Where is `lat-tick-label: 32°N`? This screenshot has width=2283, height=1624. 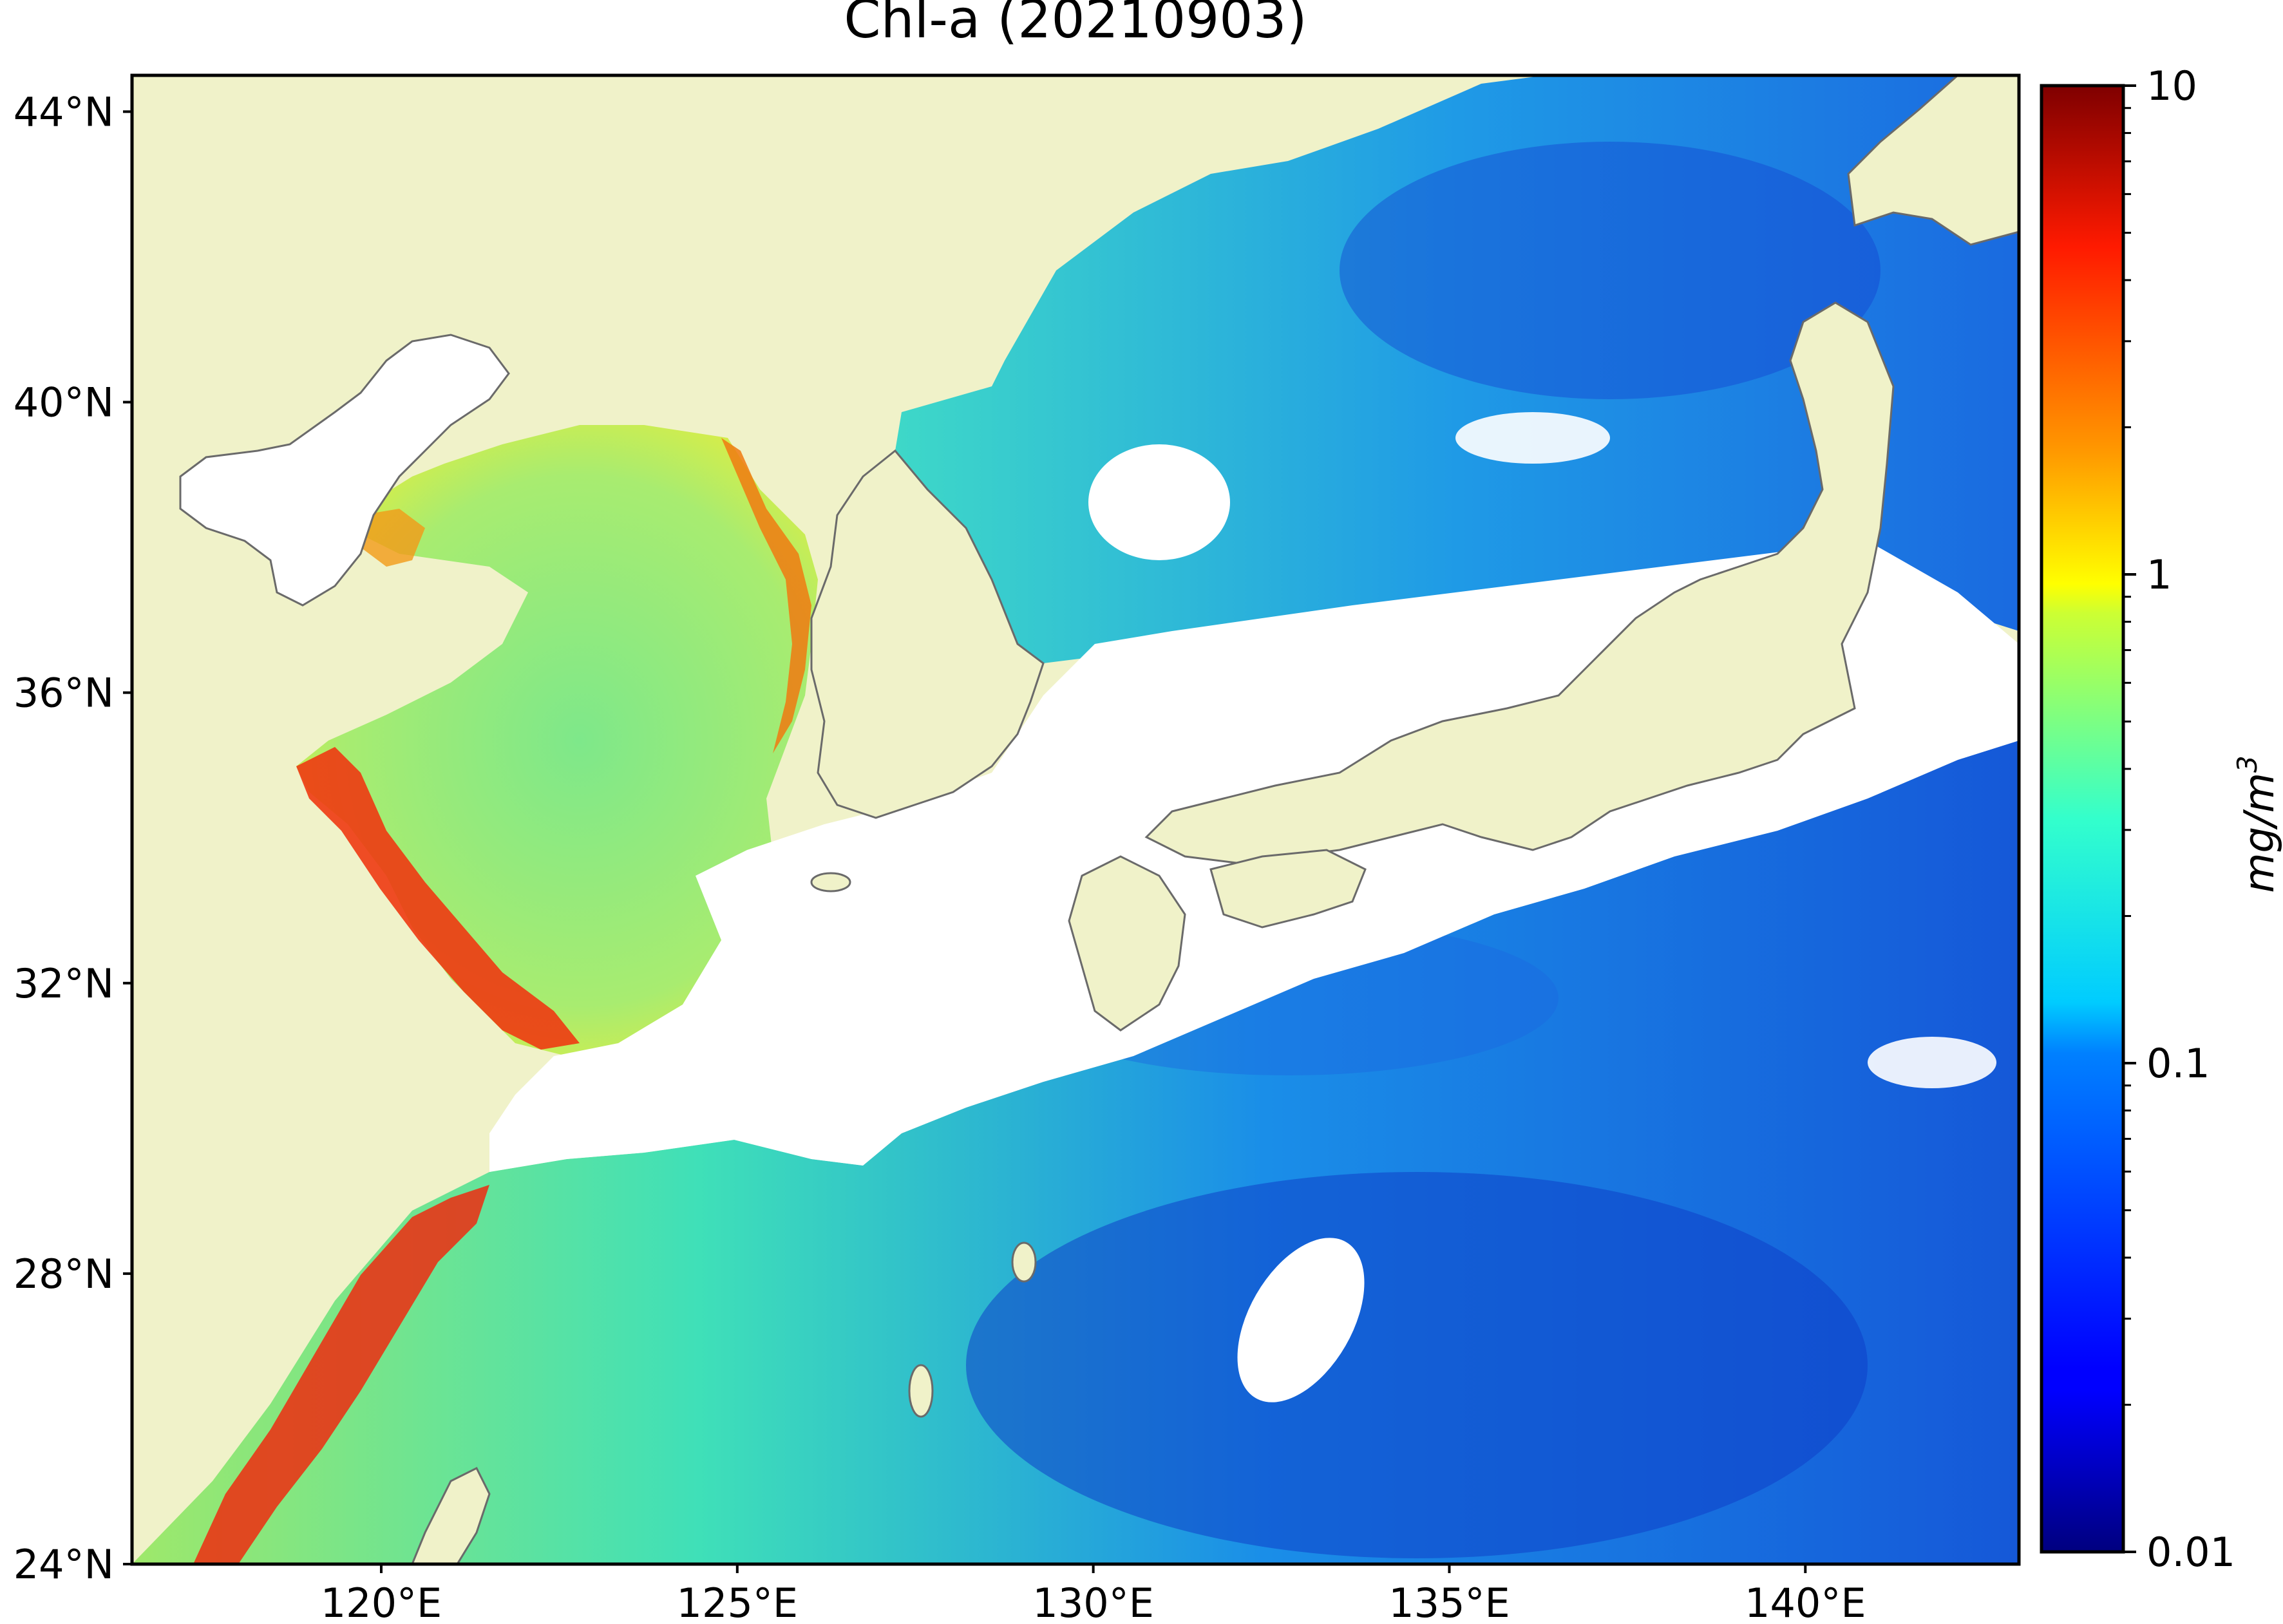 lat-tick-label: 32°N is located at coordinates (64, 984).